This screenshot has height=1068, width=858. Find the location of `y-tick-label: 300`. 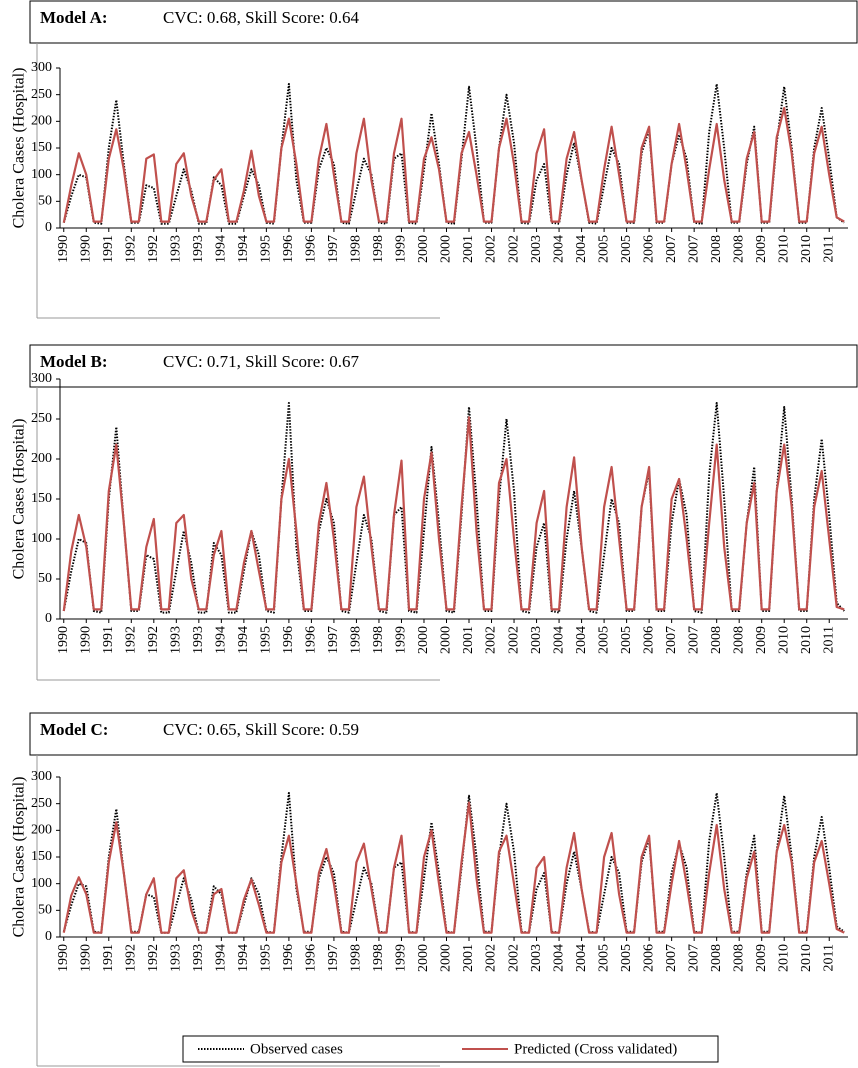

y-tick-label: 300 is located at coordinates (41, 776).